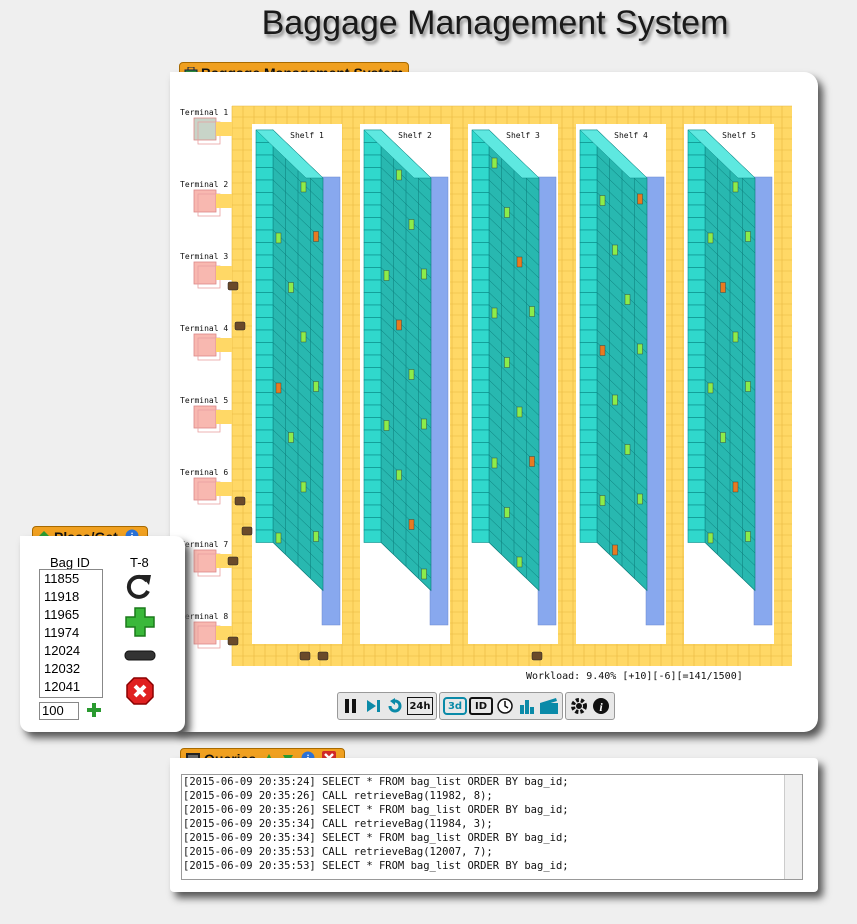  I want to click on list-item: 12041, so click(62, 686).